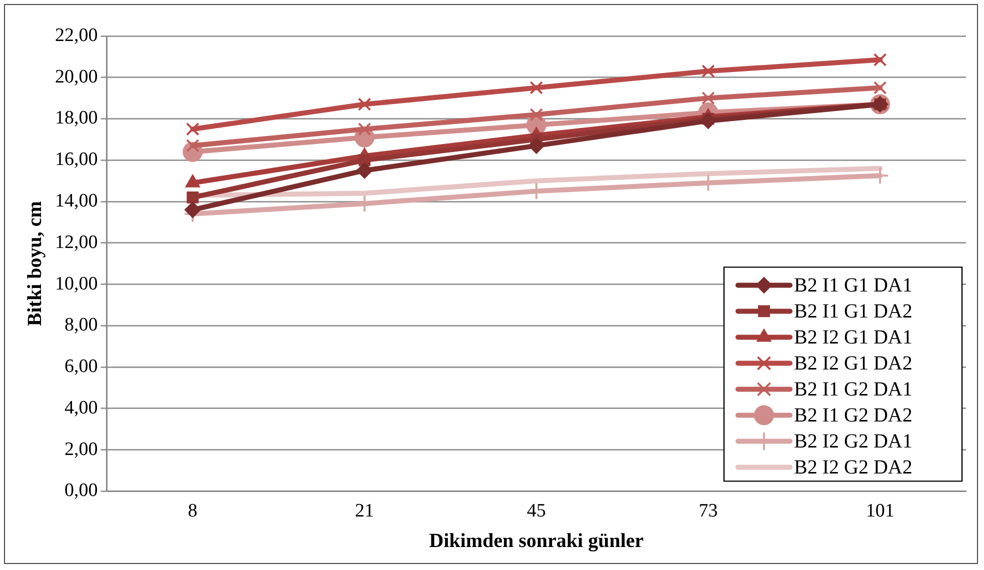 The width and height of the screenshot is (984, 570). What do you see at coordinates (81, 367) in the screenshot?
I see `y-tick-label: 6,00` at bounding box center [81, 367].